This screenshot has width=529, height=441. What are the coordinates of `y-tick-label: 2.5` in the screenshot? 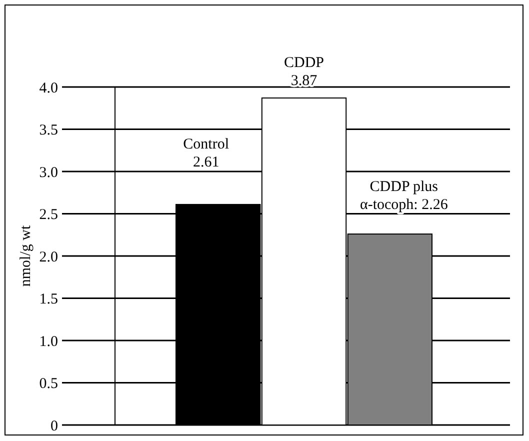 It's located at (48, 215).